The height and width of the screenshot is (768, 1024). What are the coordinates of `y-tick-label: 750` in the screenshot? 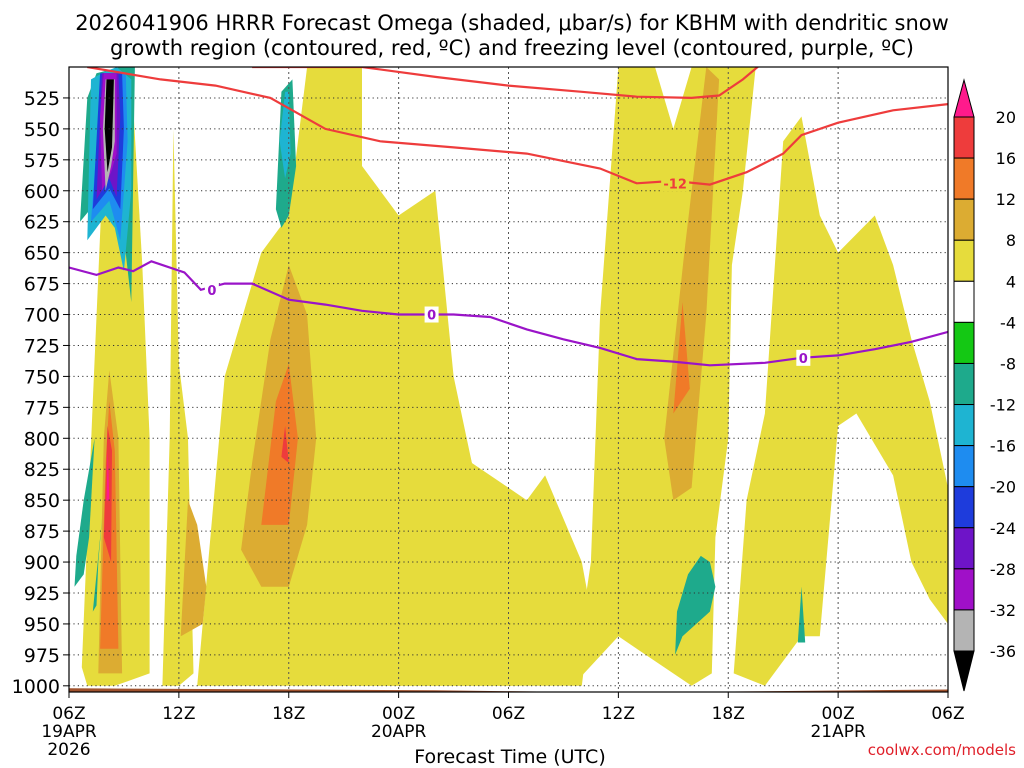 It's located at (42, 377).